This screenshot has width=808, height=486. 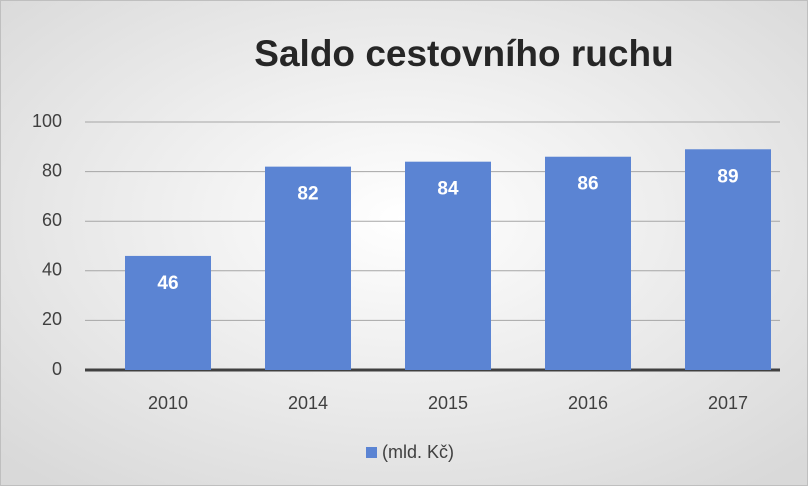 What do you see at coordinates (52, 170) in the screenshot?
I see `y-tick-label: 80` at bounding box center [52, 170].